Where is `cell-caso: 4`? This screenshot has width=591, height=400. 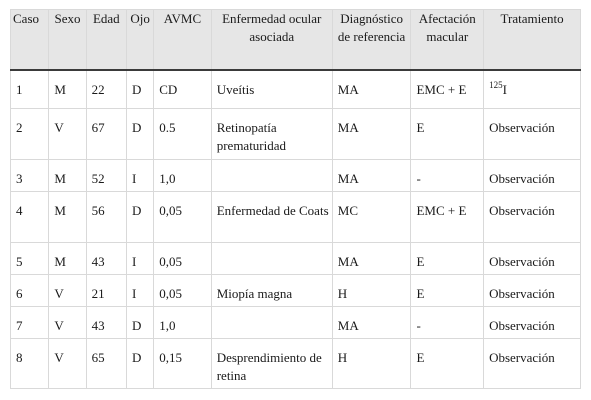
cell-caso: 4 is located at coordinates (29, 216).